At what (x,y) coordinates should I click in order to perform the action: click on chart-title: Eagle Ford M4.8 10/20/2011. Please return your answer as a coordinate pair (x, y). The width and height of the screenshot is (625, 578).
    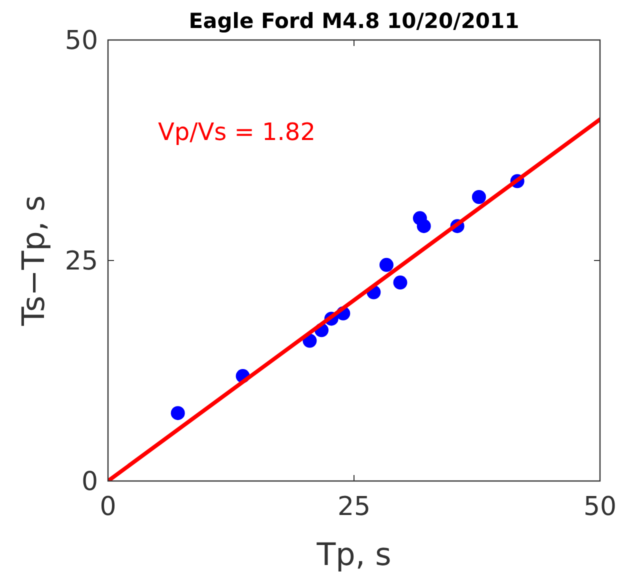
    Looking at the image, I should click on (354, 21).